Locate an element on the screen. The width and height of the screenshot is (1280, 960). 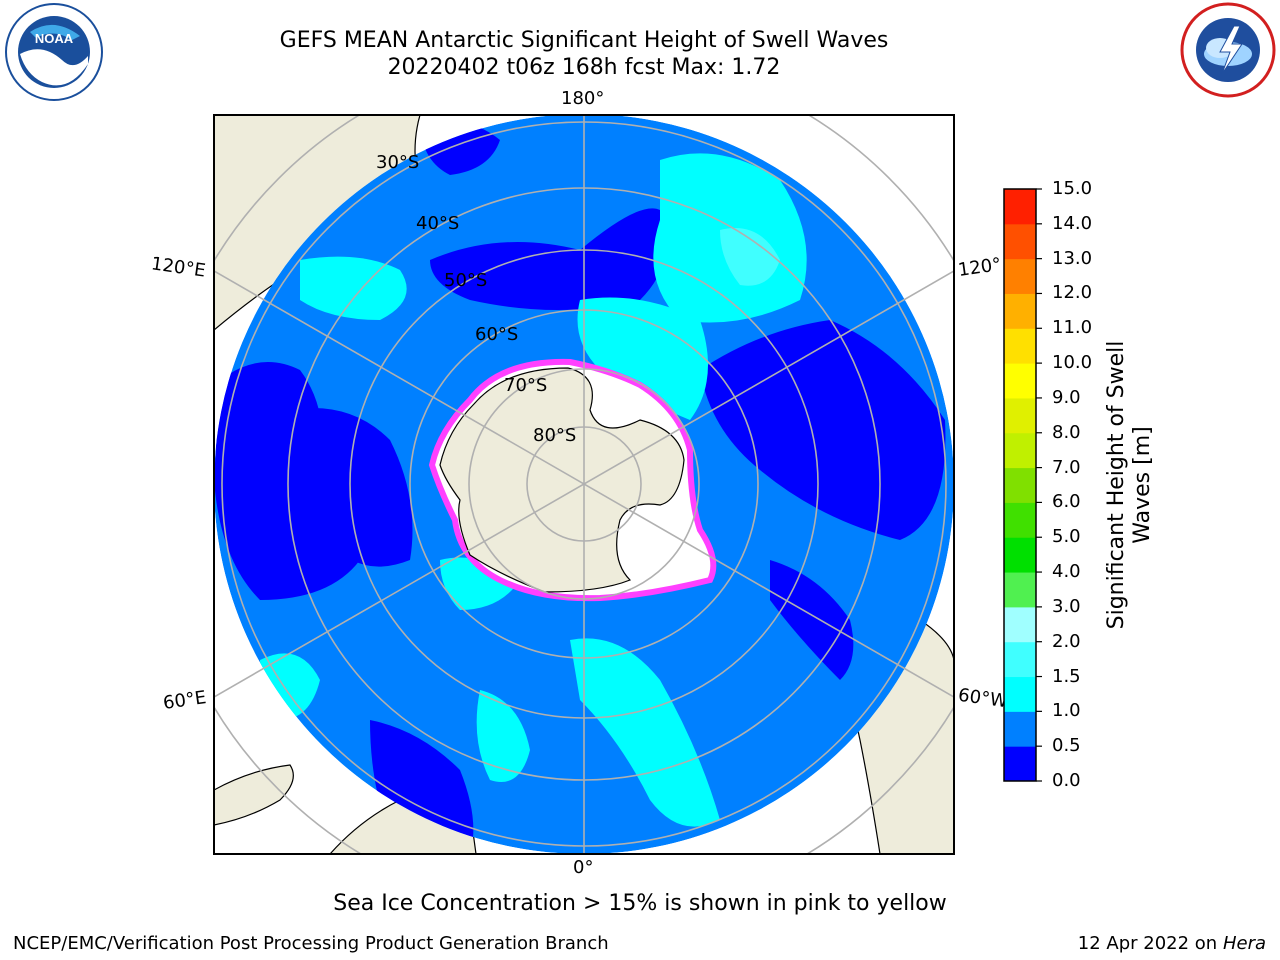
colorbar-frame is located at coordinates (1020, 485).